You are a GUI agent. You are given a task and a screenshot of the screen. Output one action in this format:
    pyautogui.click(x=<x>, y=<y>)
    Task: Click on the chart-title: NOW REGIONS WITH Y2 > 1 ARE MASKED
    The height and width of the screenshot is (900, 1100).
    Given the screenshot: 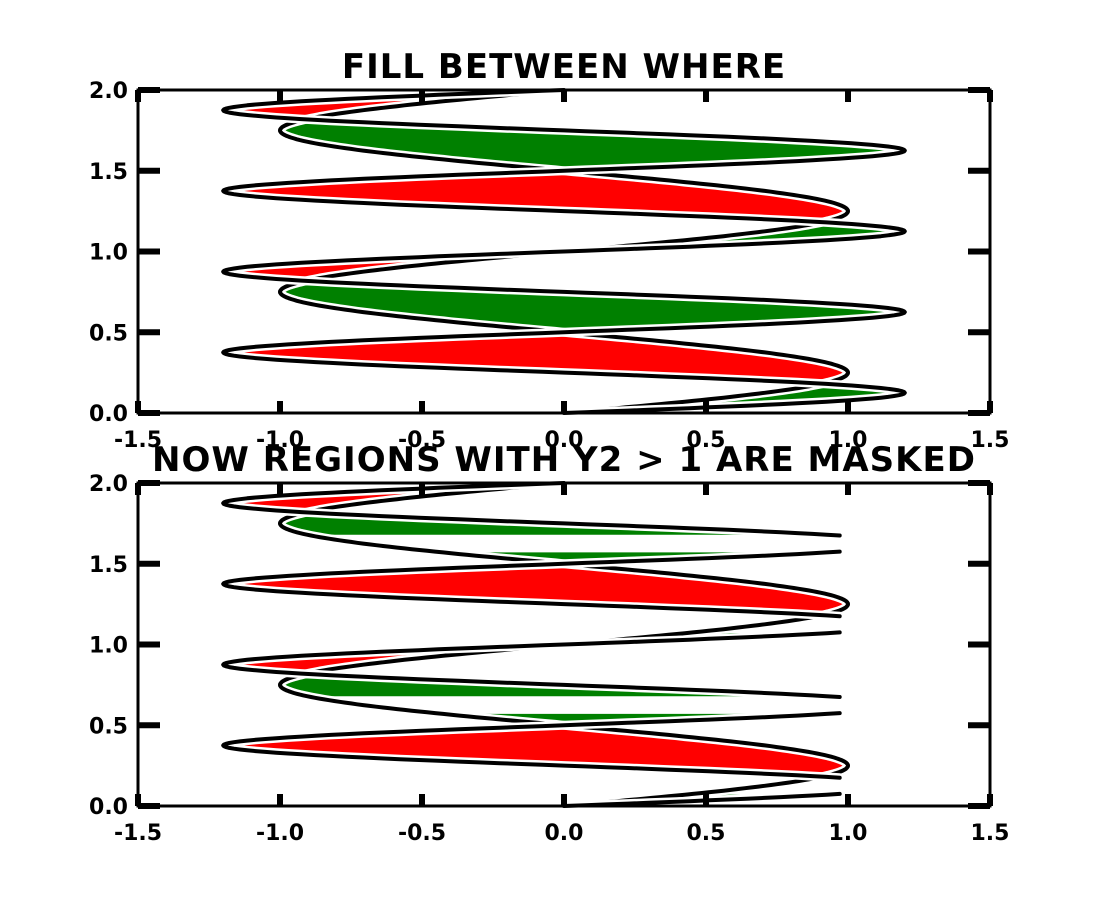 What is the action you would take?
    pyautogui.click(x=564, y=460)
    